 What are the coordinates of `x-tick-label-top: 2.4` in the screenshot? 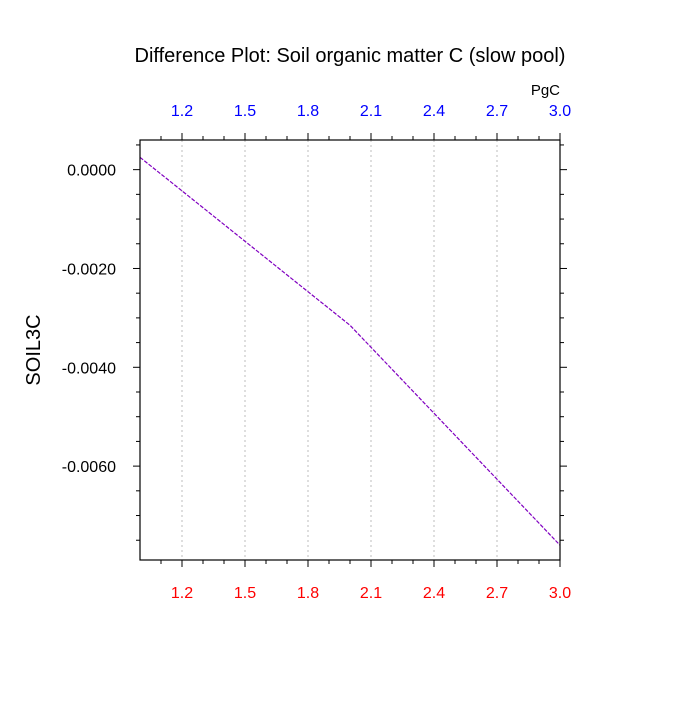 It's located at (434, 111).